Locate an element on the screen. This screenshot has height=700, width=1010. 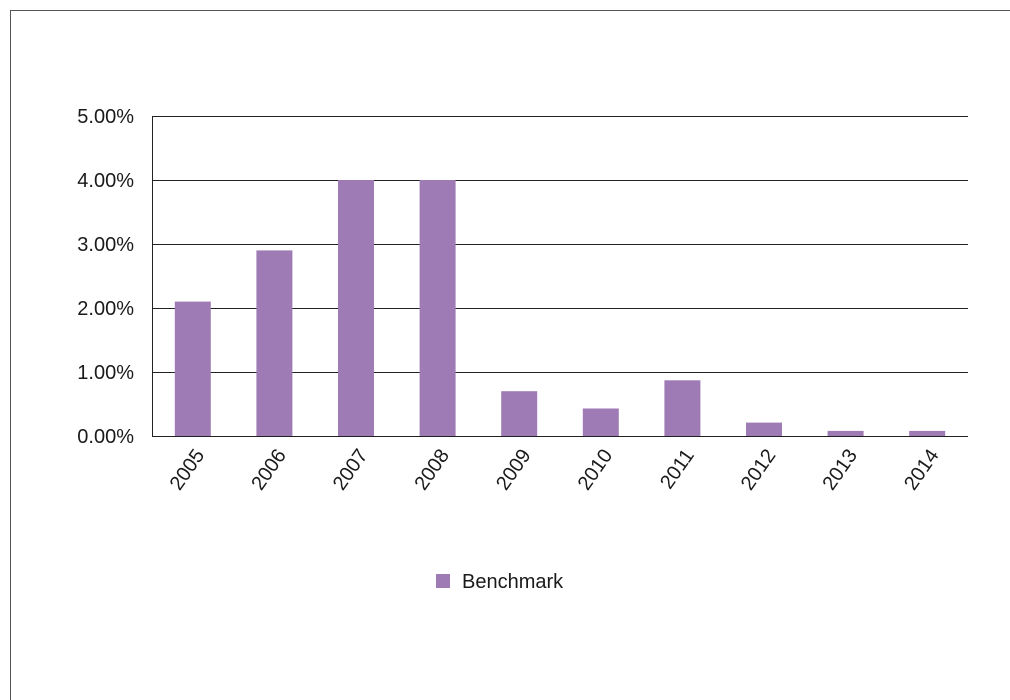
x-tick-label: 2005 is located at coordinates (188, 469).